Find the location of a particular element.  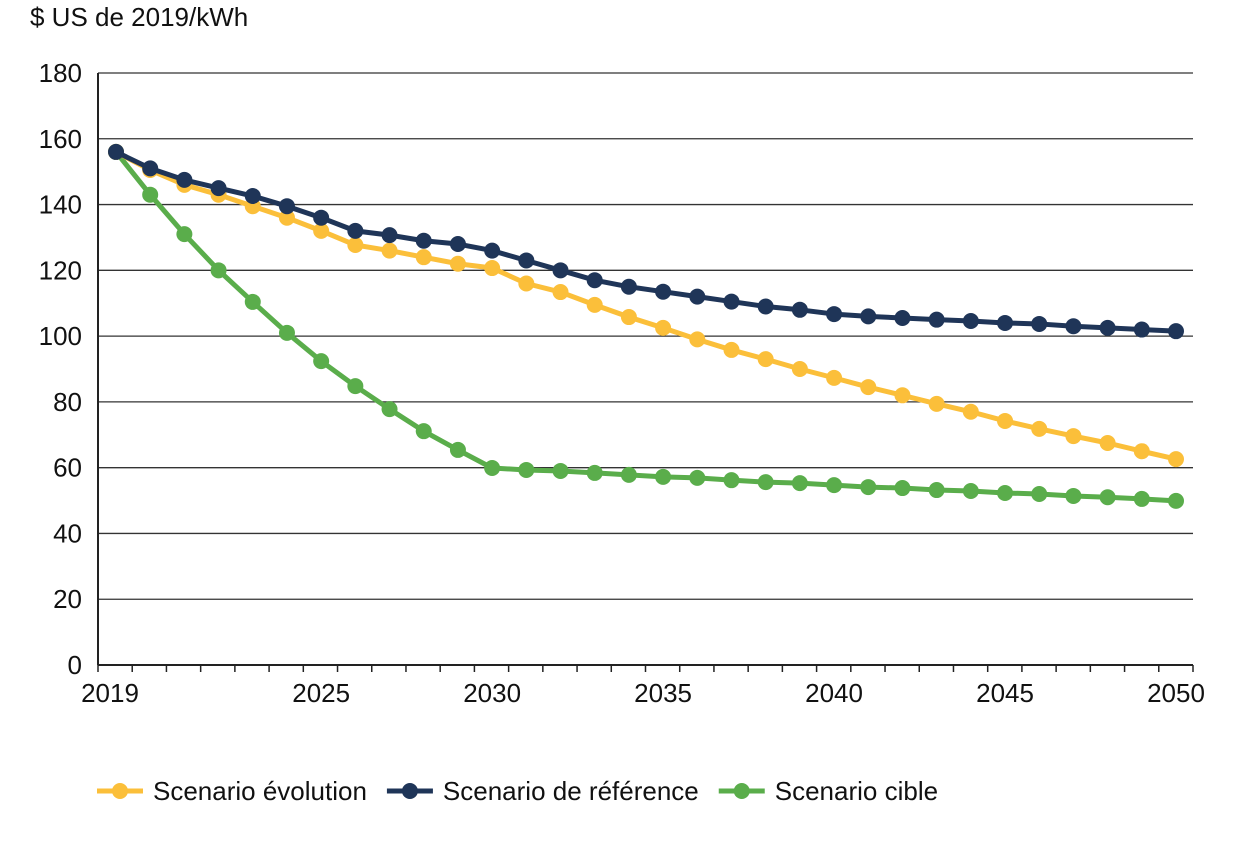

x-tick-label: 2035 is located at coordinates (663, 693).